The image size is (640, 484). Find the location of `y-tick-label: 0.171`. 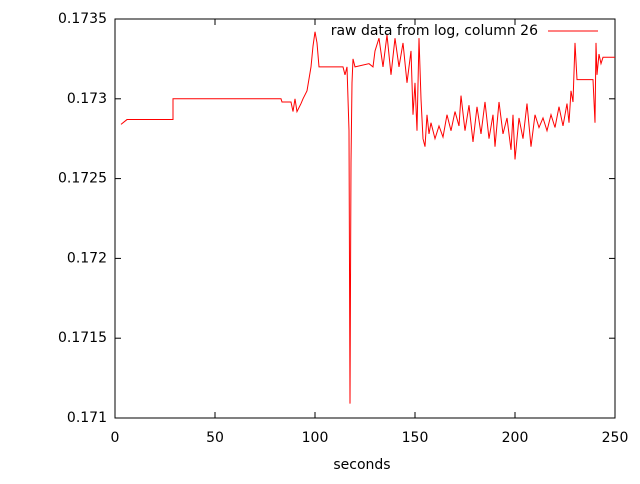

y-tick-label: 0.171 is located at coordinates (87, 418).